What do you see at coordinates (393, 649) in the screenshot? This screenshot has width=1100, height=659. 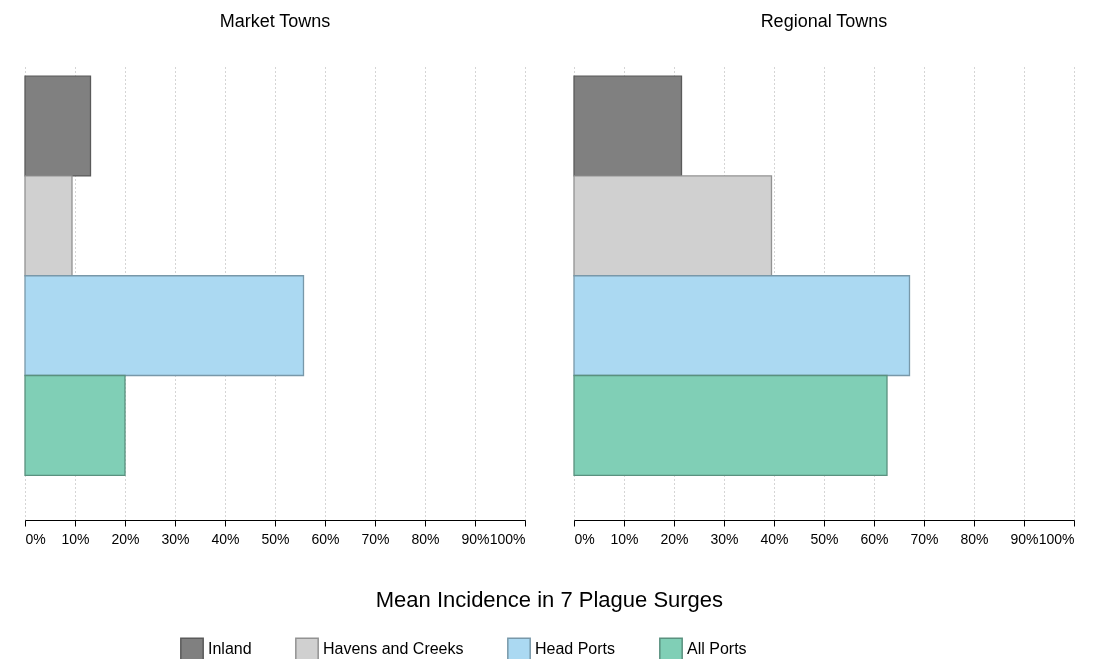 I see `legend-label: Havens and Creeks` at bounding box center [393, 649].